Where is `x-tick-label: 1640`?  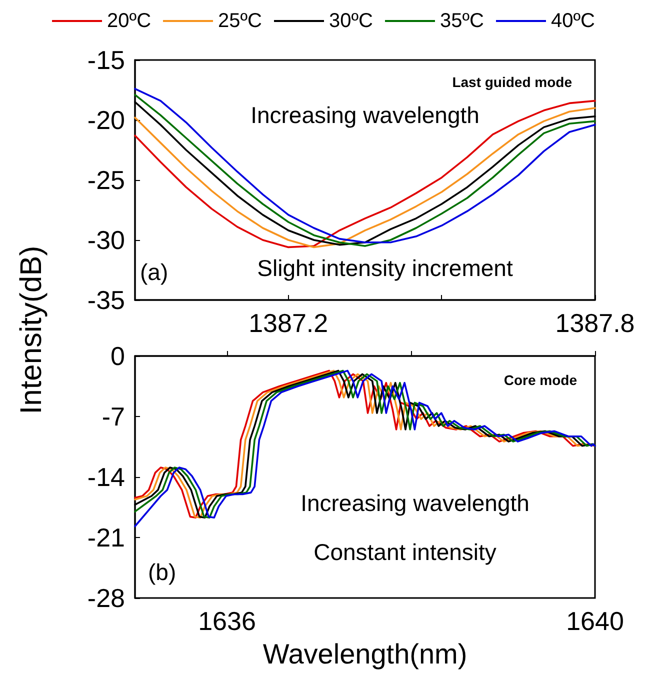 x-tick-label: 1640 is located at coordinates (595, 621).